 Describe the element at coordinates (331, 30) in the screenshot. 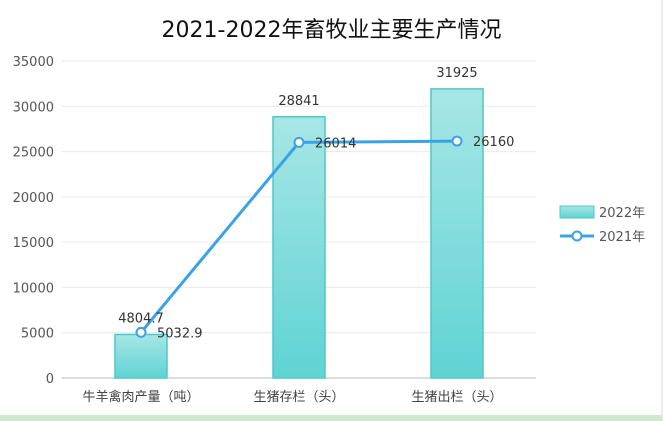

I see `chart-title: 2021-2022年畜牧业主要生产情况` at that location.